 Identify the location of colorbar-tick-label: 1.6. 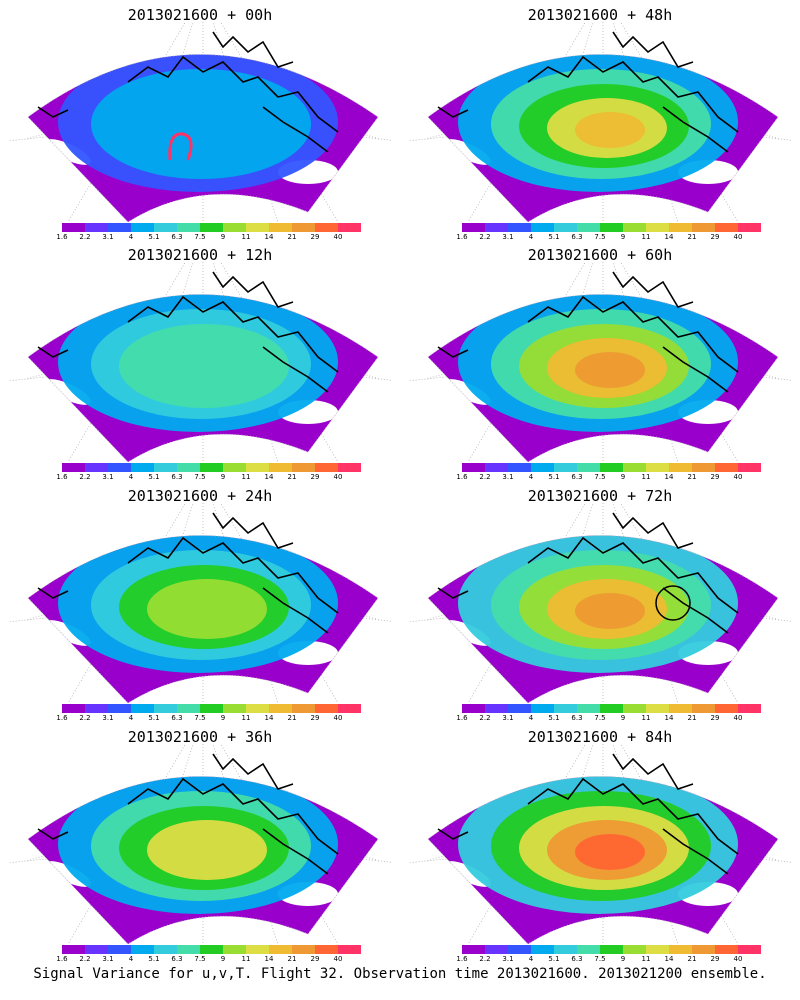
(62, 959).